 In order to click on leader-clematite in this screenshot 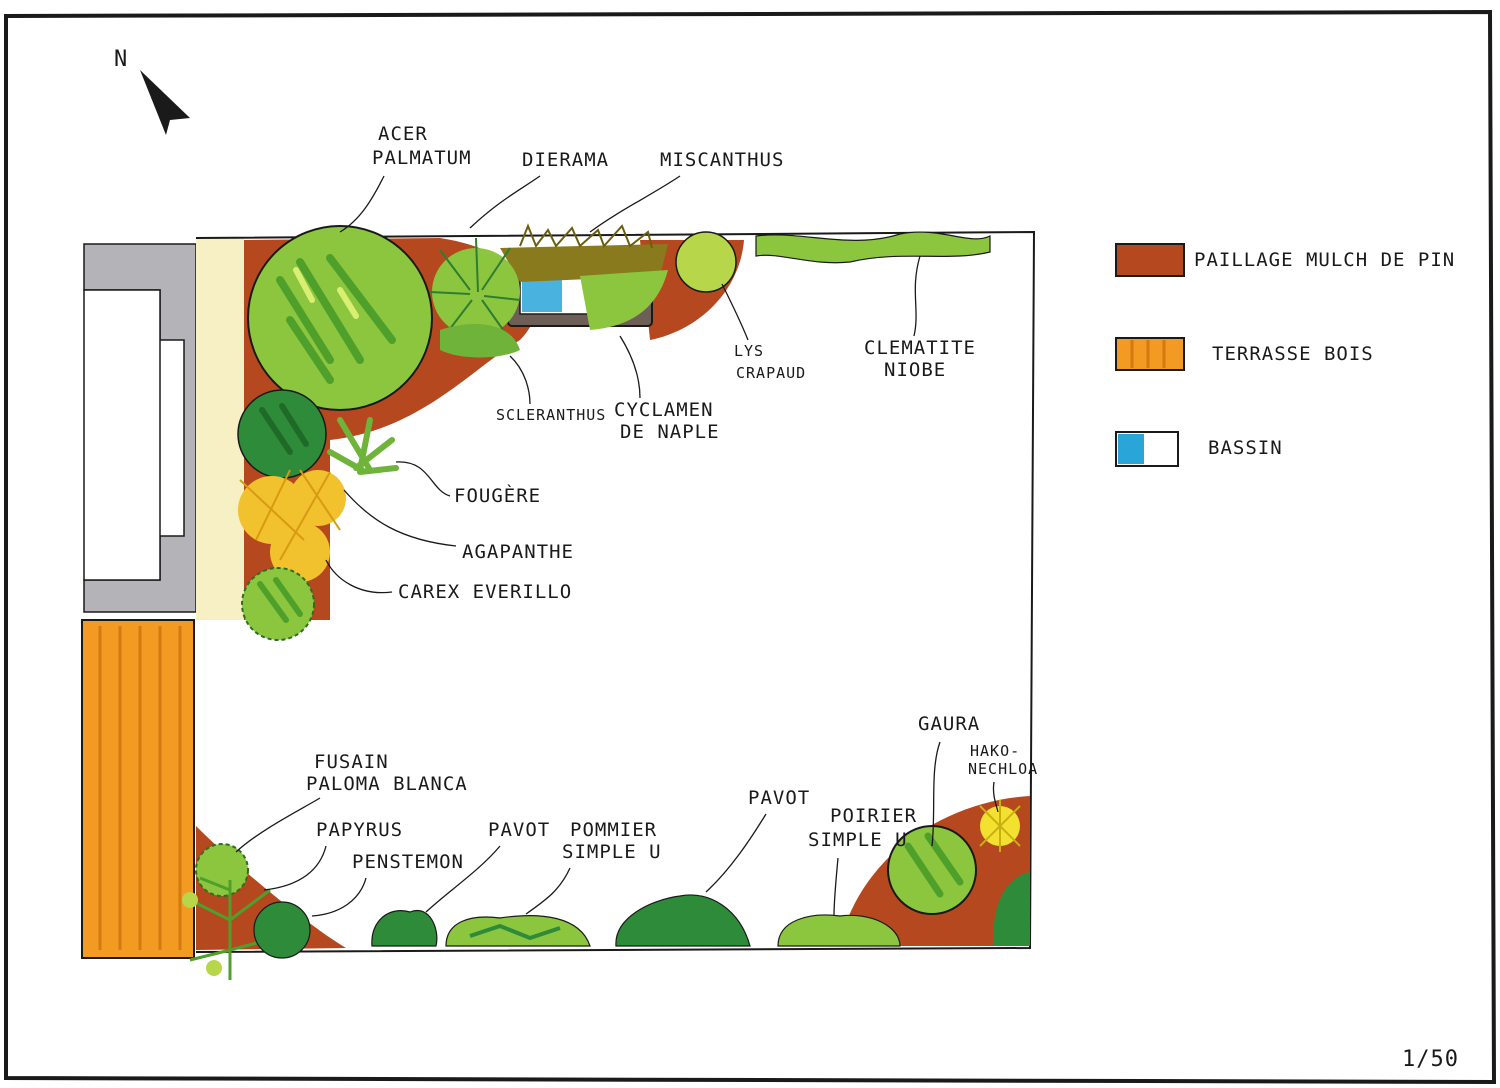, I will do `click(917, 296)`.